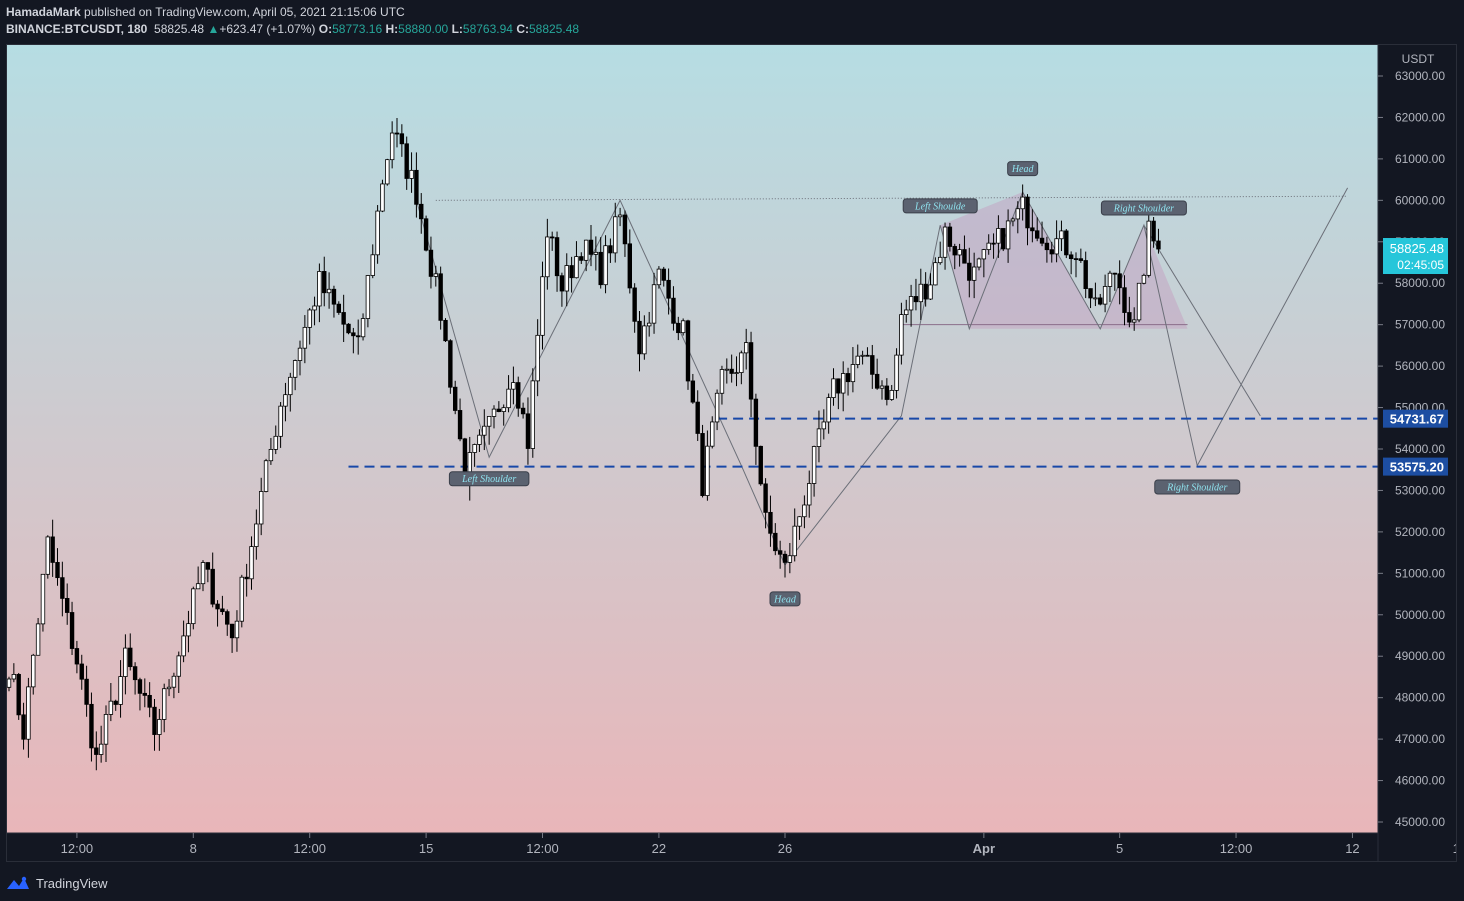  What do you see at coordinates (554, 29) in the screenshot?
I see `close-value: 58825.48` at bounding box center [554, 29].